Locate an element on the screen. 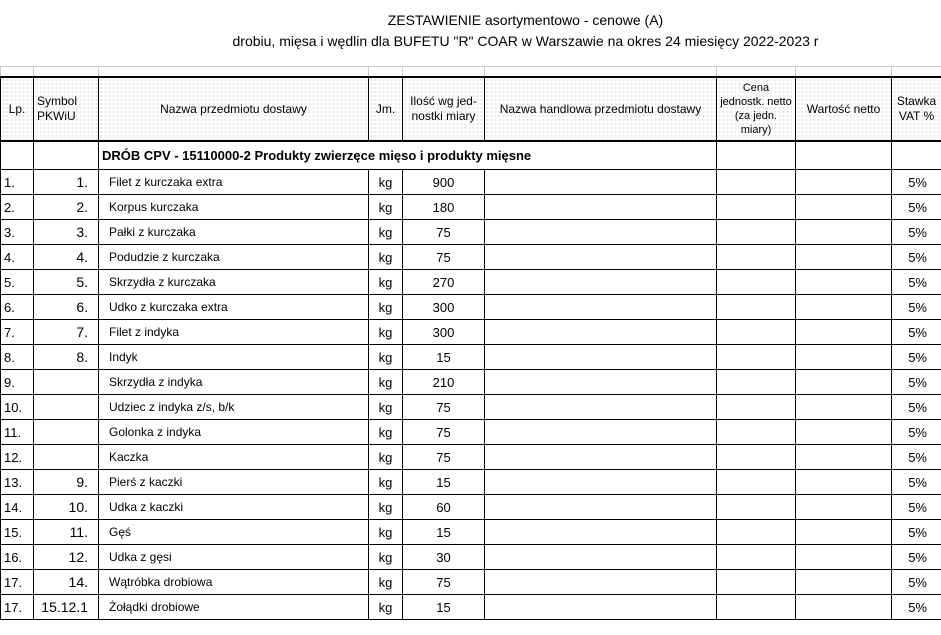 Image resolution: width=941 pixels, height=635 pixels. cell-symbol is located at coordinates (66, 432).